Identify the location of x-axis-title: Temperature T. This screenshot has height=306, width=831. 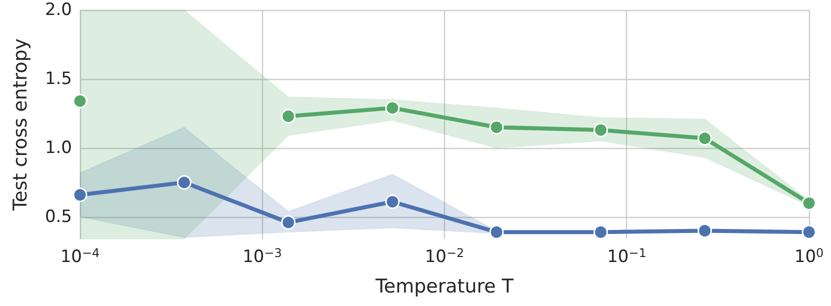
(444, 287).